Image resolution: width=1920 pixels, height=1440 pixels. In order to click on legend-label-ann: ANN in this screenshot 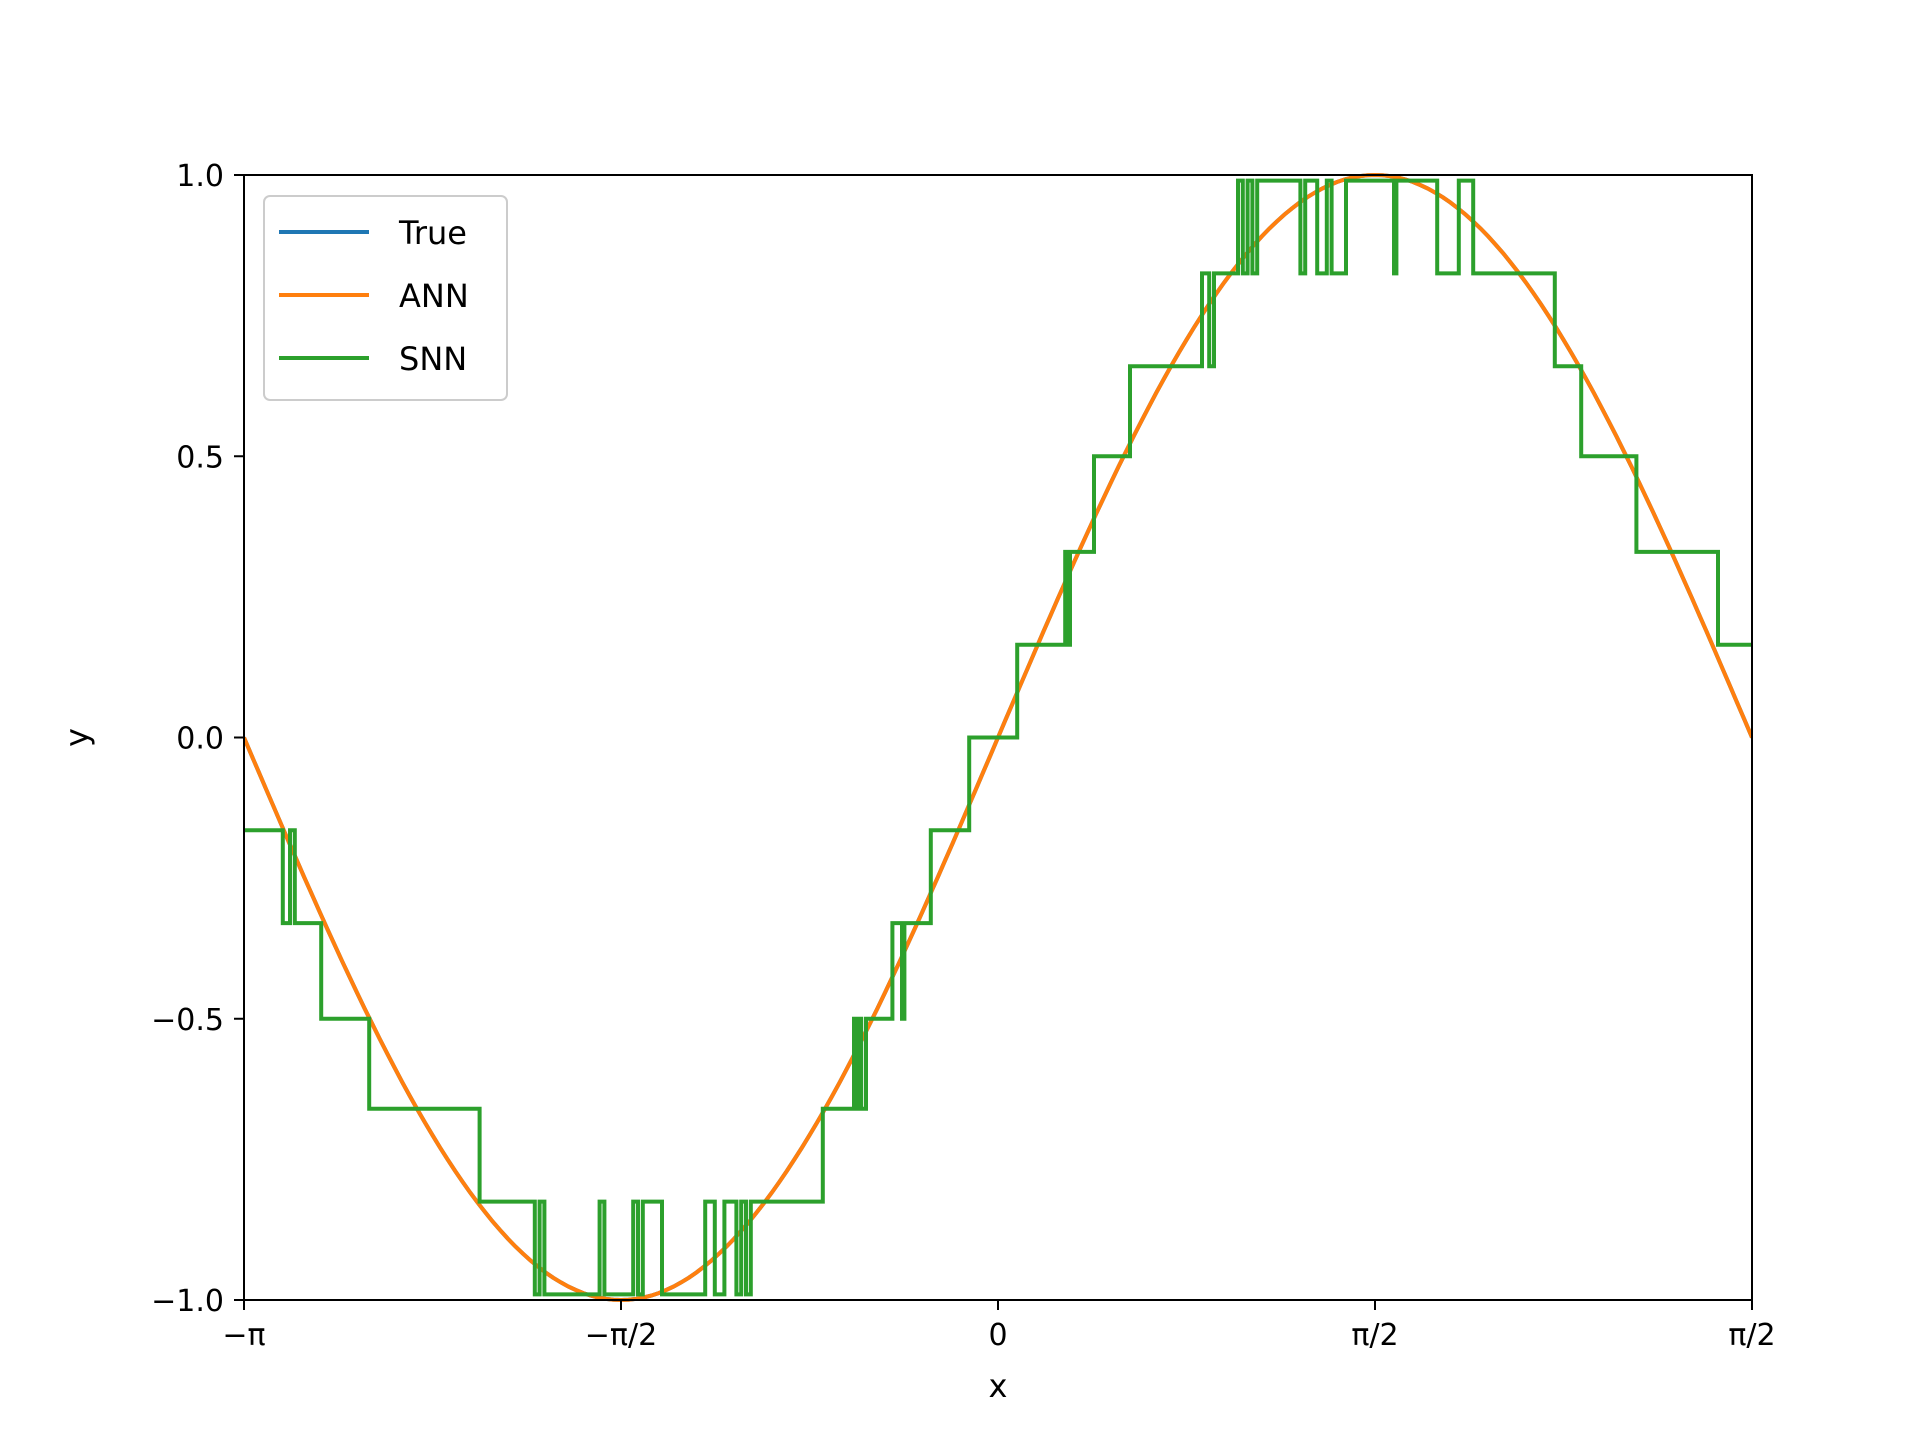, I will do `click(434, 296)`.